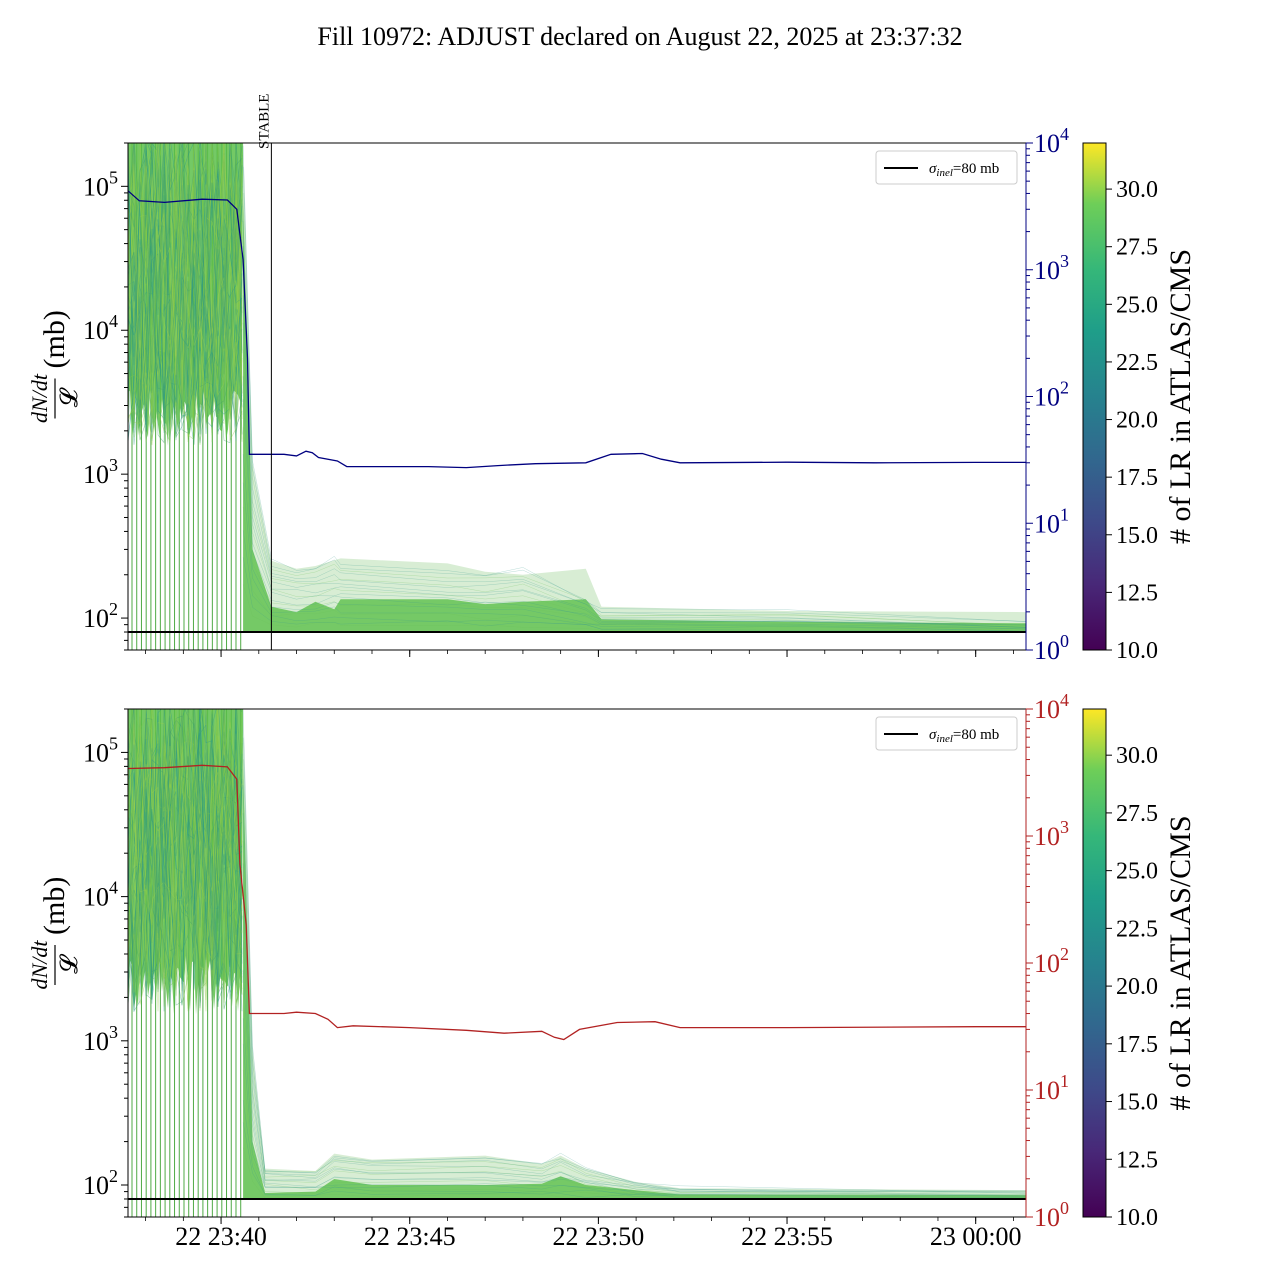 This screenshot has height=1280, width=1280. Describe the element at coordinates (1137, 536) in the screenshot. I see `colorbar-tick-label: 15.0` at that location.